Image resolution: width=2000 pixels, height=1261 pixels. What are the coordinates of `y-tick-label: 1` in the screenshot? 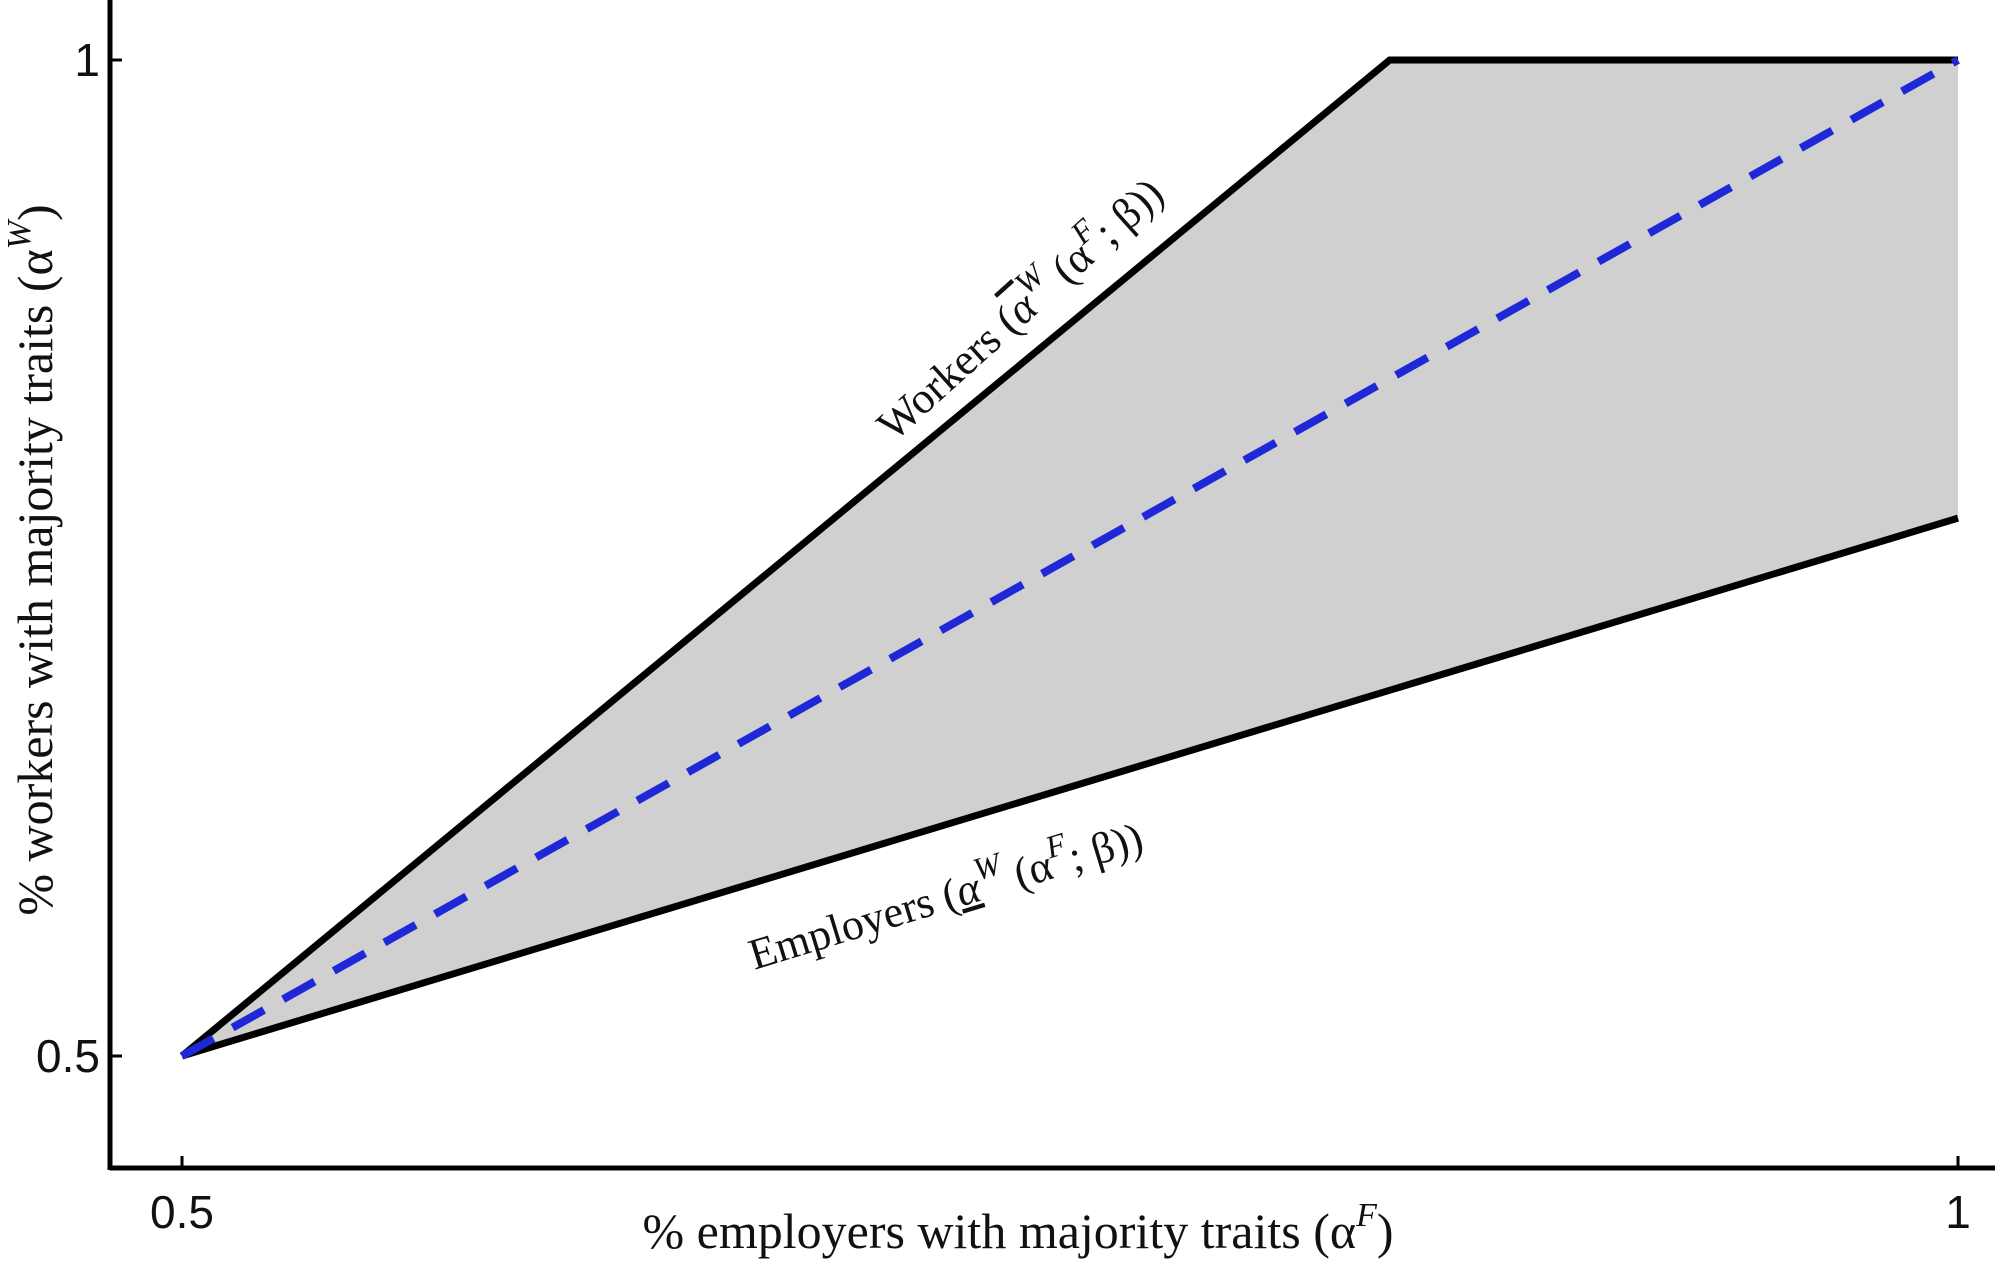 It's located at (87, 60).